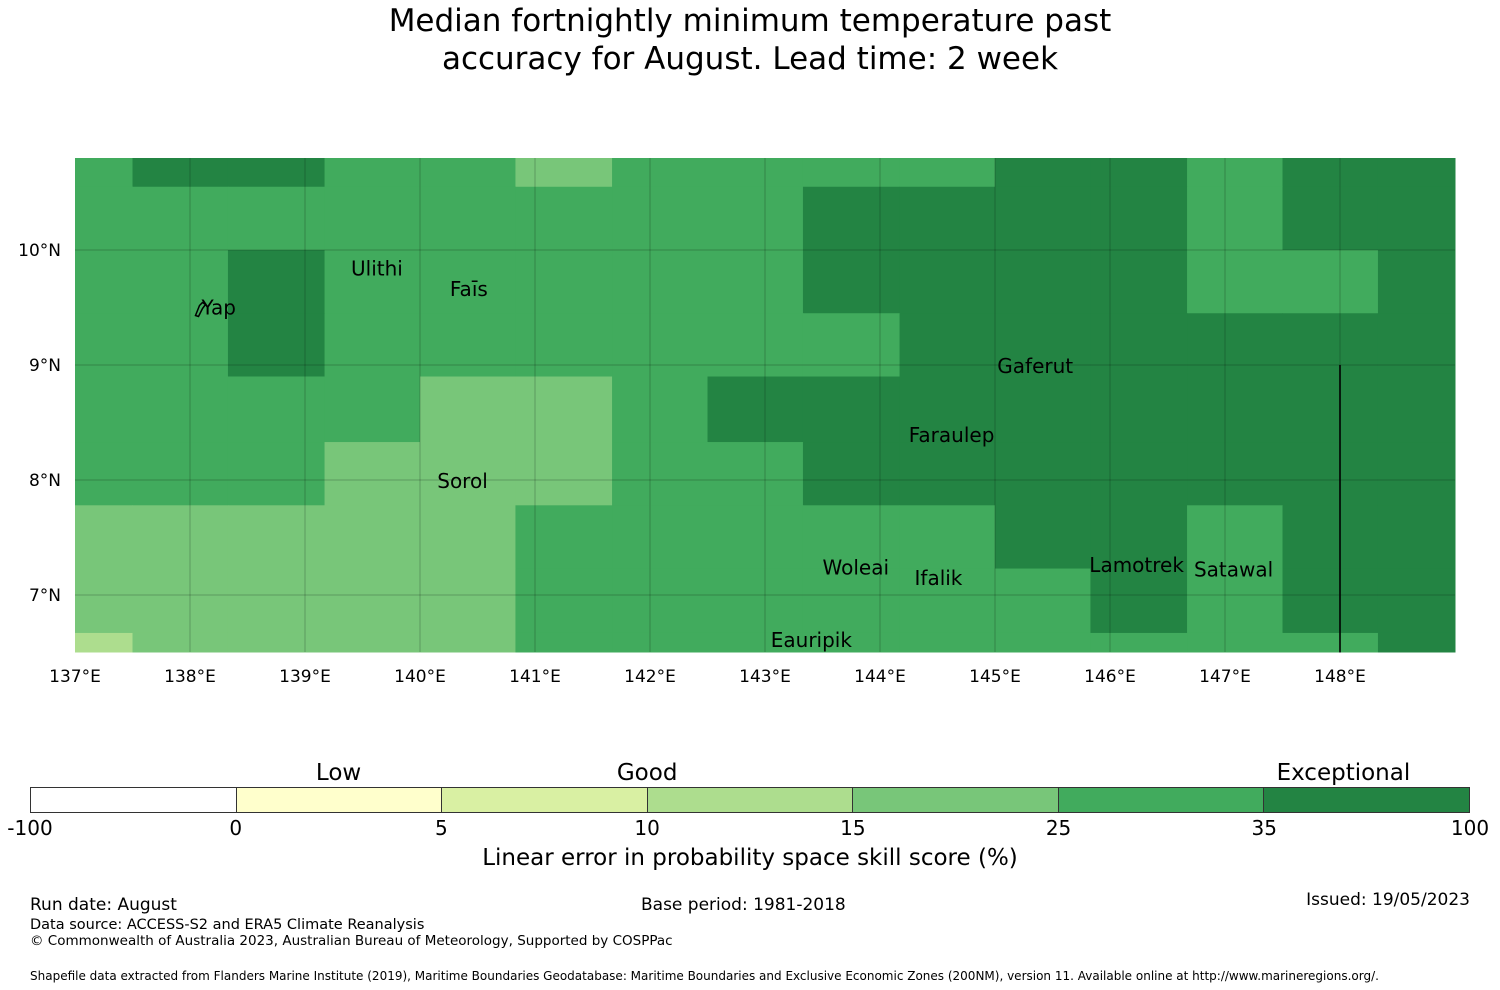 This screenshot has width=1500, height=990. Describe the element at coordinates (75, 677) in the screenshot. I see `lon-tick-label: 137°E` at that location.